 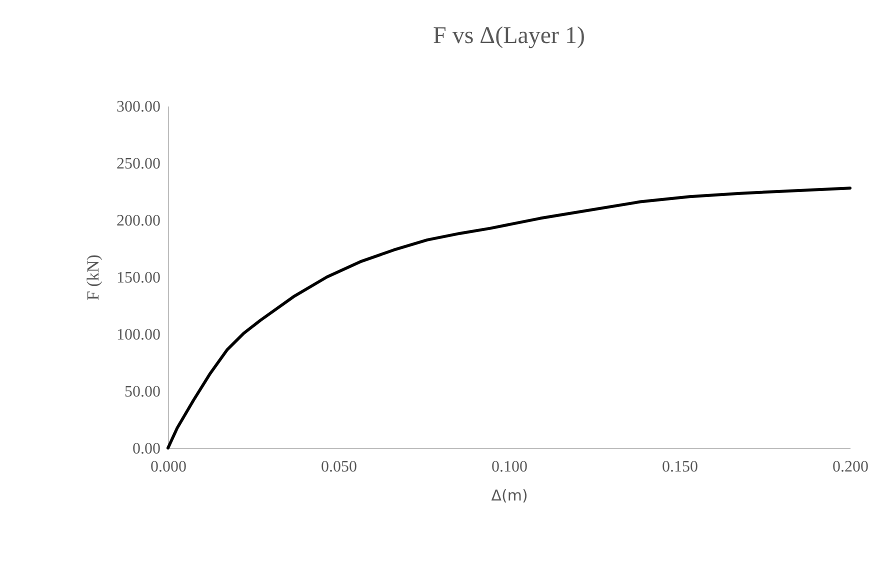 I want to click on x-tick-label: 0.050, so click(x=339, y=467).